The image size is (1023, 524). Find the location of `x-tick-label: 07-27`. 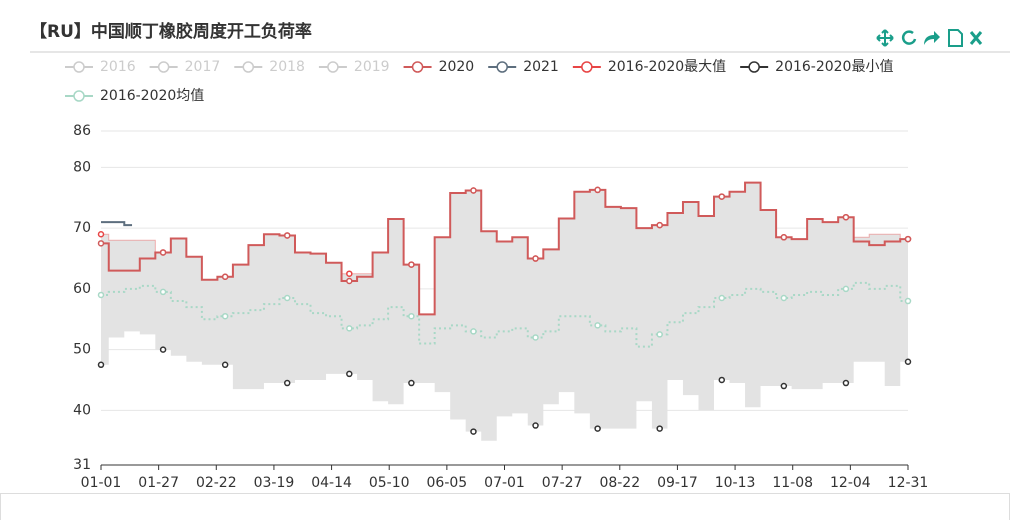

x-tick-label: 07-27 is located at coordinates (562, 483).